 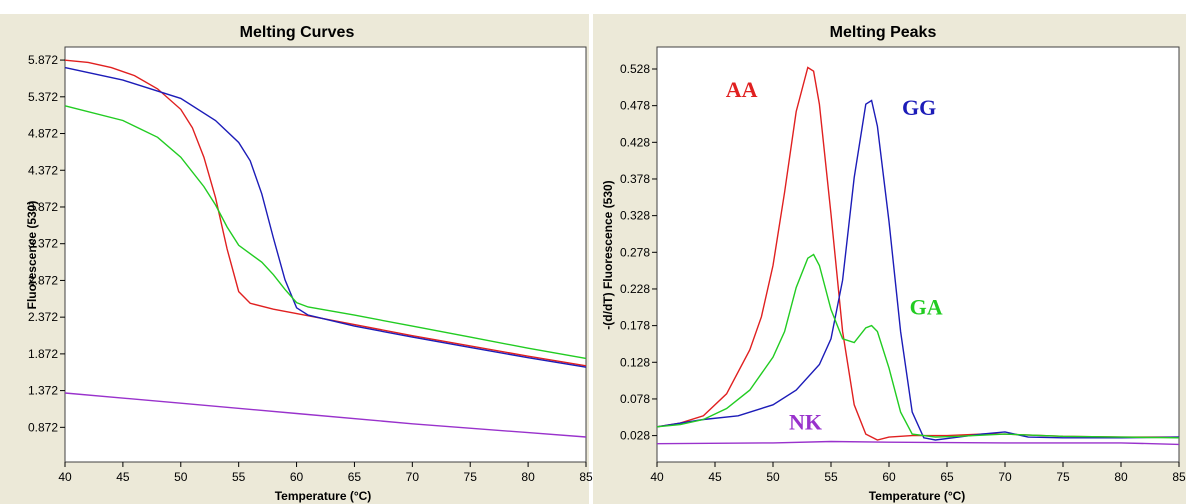 I want to click on genotype-label-nk: NK, so click(x=805, y=422).